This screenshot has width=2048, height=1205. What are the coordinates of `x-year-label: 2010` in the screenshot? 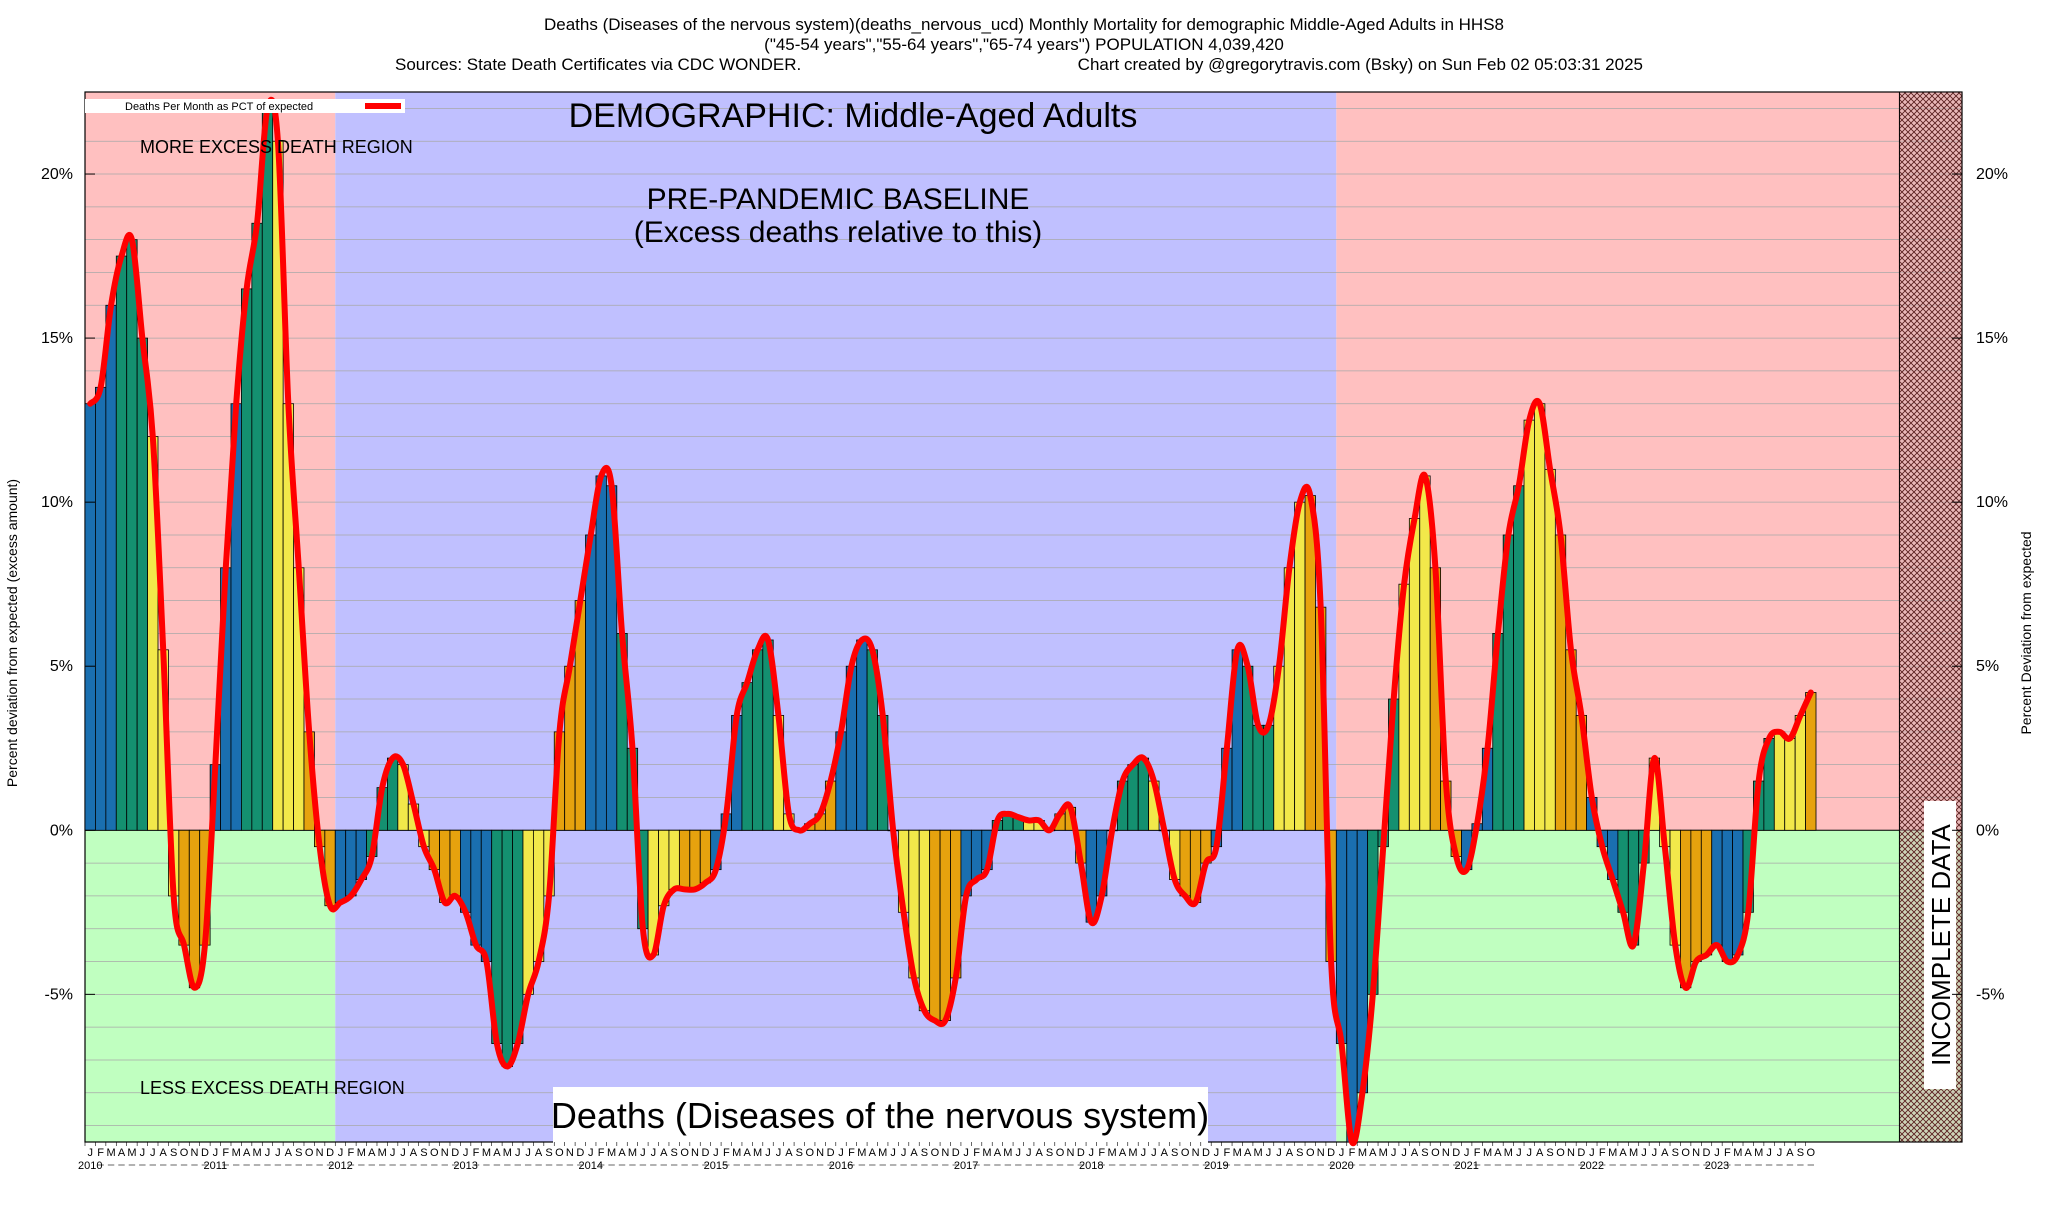 It's located at (90, 1166).